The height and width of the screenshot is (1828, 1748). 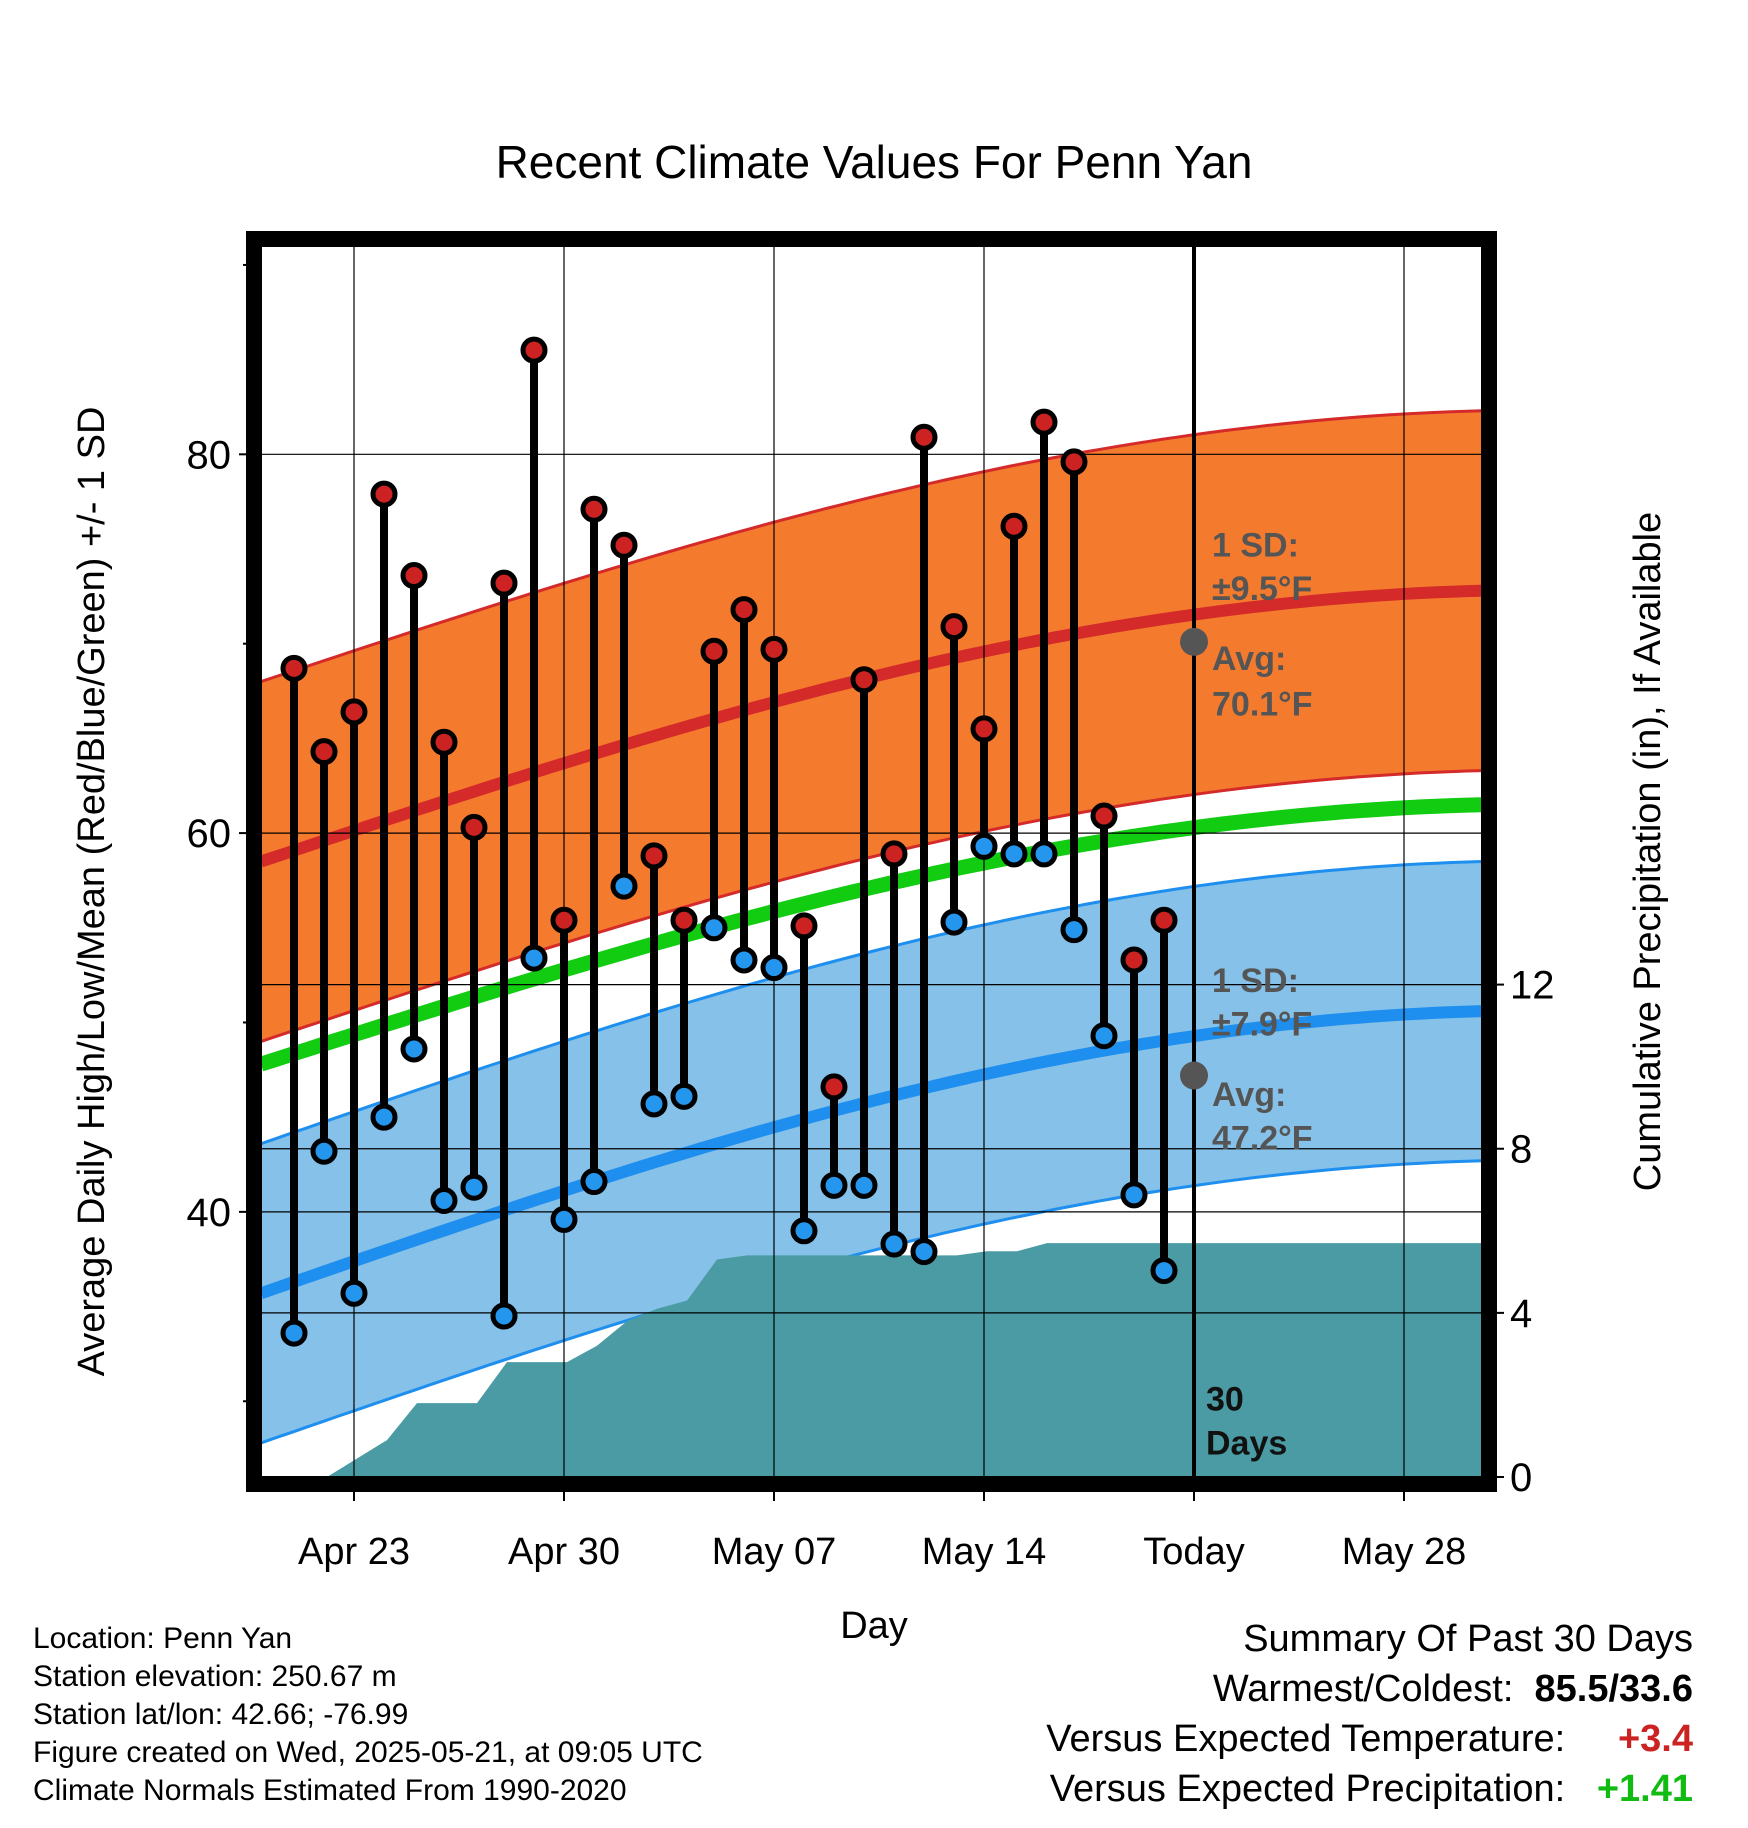 I want to click on x-axis-title: Day, so click(x=874, y=1626).